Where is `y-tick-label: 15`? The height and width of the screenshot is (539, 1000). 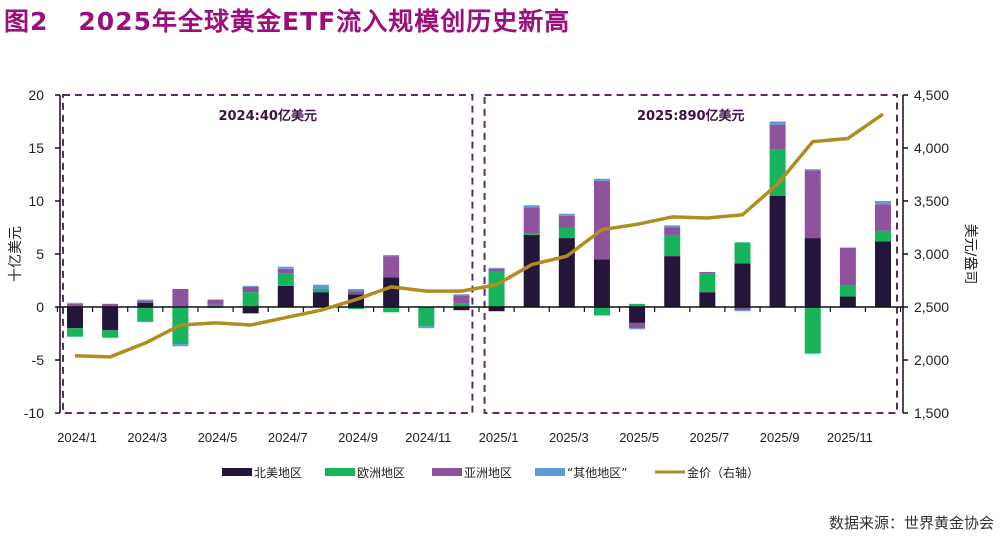 y-tick-label: 15 is located at coordinates (36, 148).